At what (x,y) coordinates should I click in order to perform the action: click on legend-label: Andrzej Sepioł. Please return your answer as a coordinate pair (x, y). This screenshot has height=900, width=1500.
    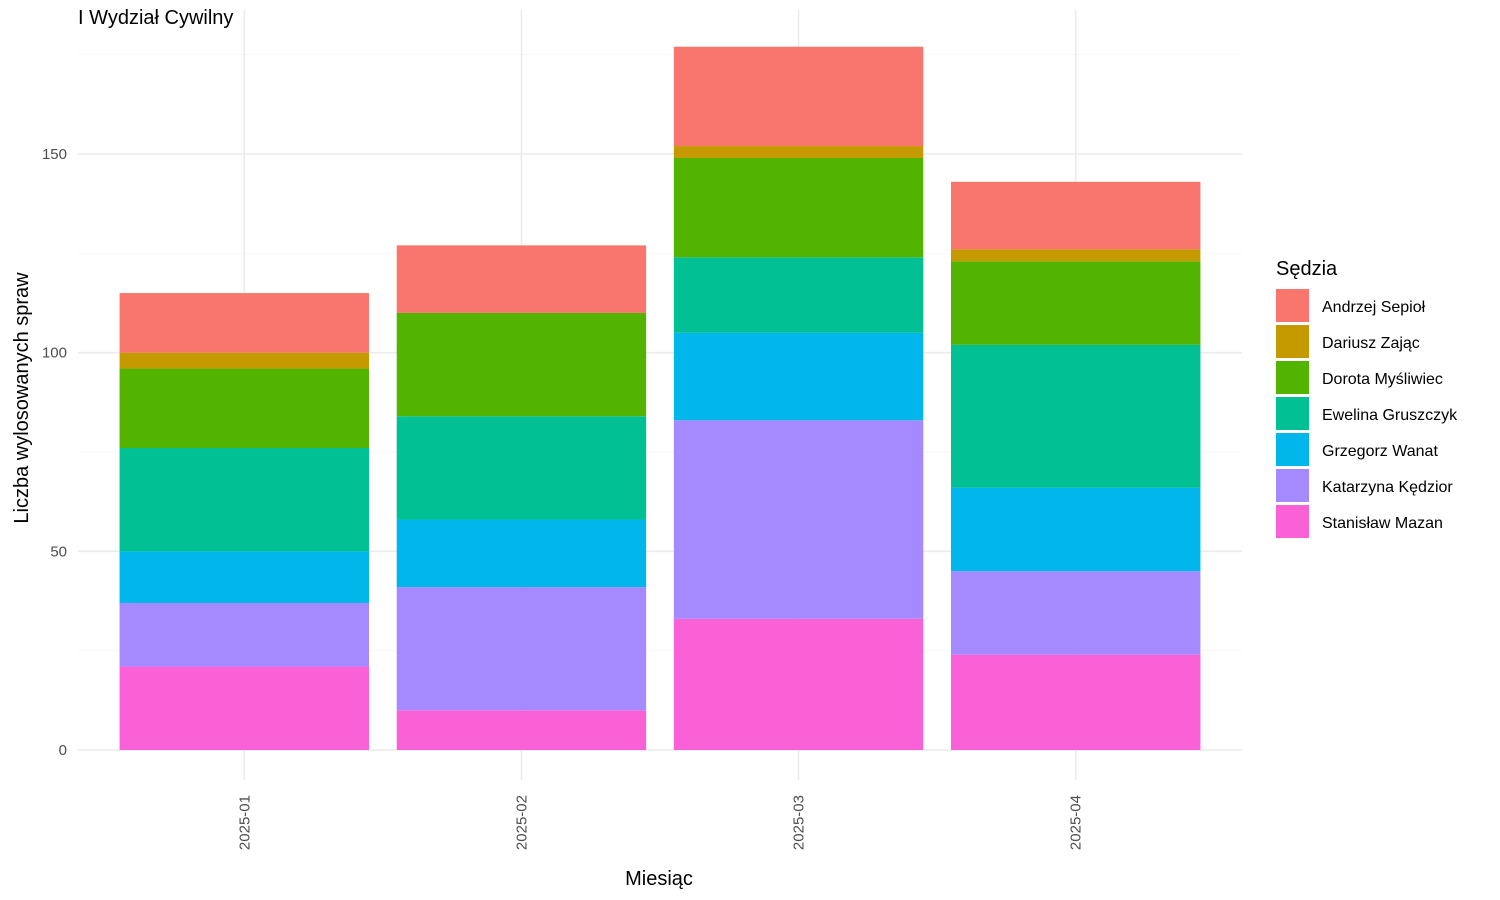
    Looking at the image, I should click on (1374, 307).